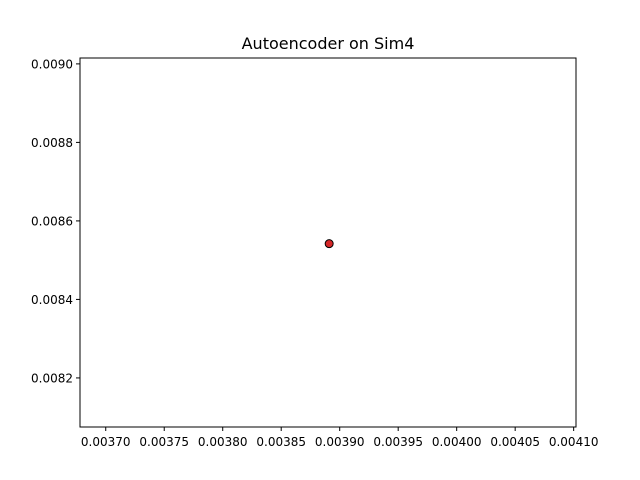 This screenshot has height=480, width=640. I want to click on y-tick-label: 0.0084, so click(52, 300).